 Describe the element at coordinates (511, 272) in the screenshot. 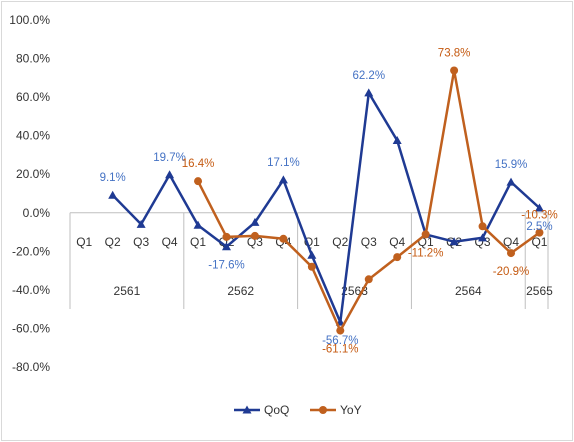

I see `data-label-yoy: -20.9%` at that location.